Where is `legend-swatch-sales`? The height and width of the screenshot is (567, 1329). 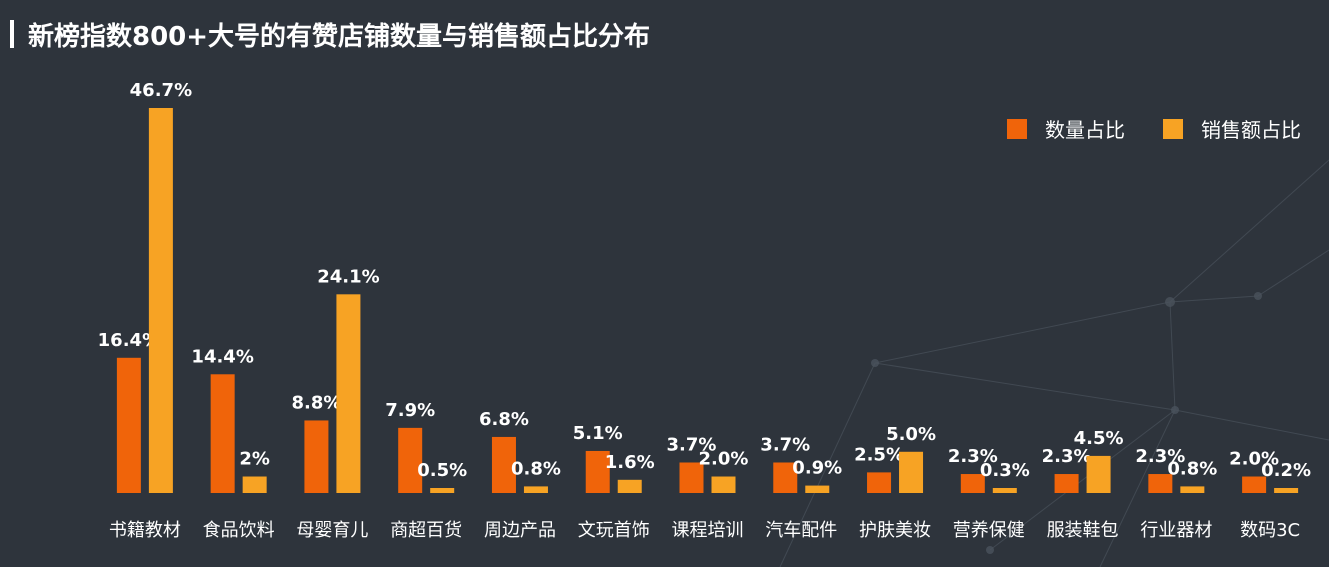 legend-swatch-sales is located at coordinates (1173, 128).